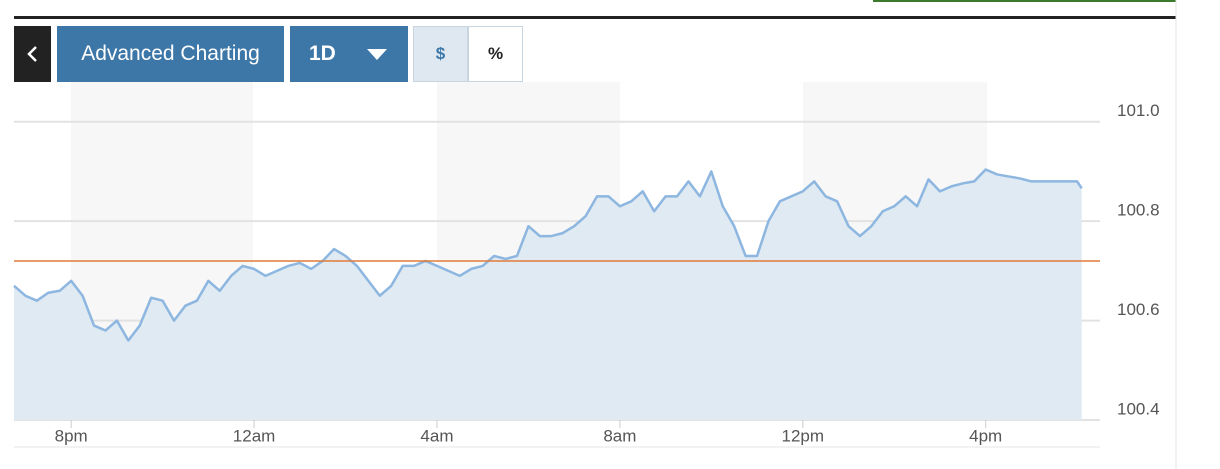 The width and height of the screenshot is (1220, 469). Describe the element at coordinates (1138, 408) in the screenshot. I see `y-tick-label: 100.4` at that location.